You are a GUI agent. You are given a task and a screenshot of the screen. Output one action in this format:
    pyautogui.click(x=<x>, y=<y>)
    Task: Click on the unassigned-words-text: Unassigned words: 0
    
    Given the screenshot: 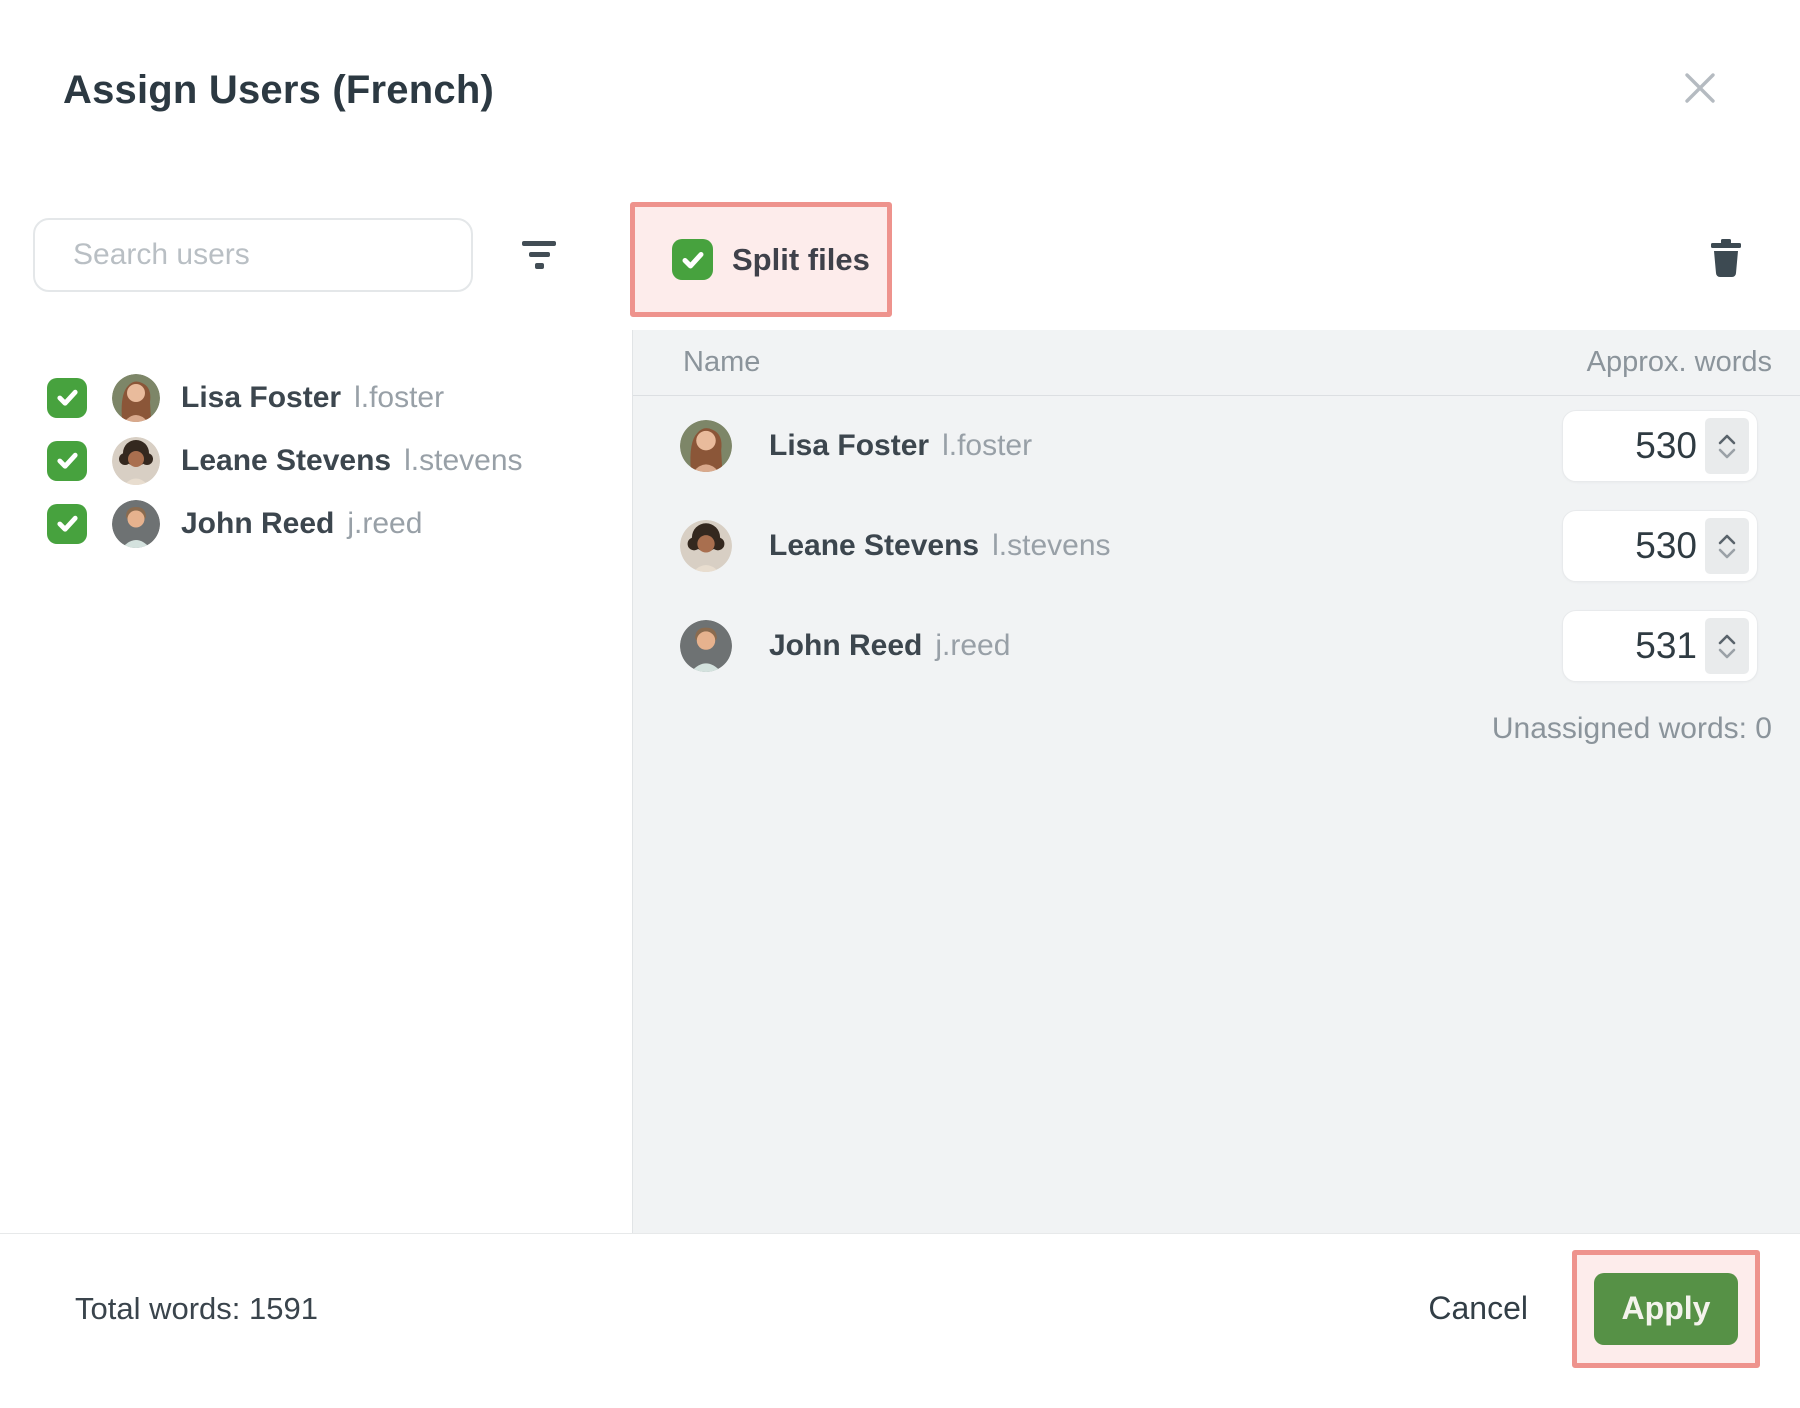 What is the action you would take?
    pyautogui.click(x=1631, y=728)
    